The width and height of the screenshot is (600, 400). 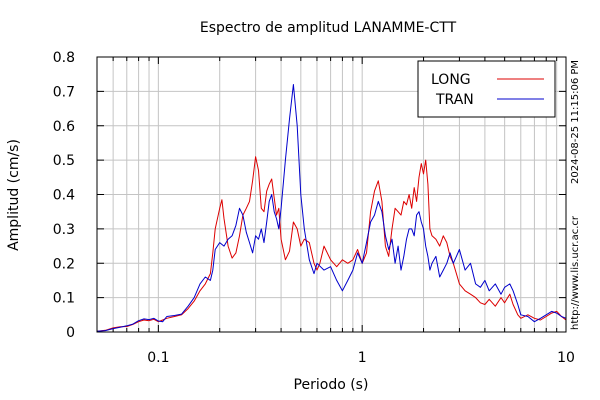 I want to click on y-tick-label: 0.7, so click(x=64, y=92).